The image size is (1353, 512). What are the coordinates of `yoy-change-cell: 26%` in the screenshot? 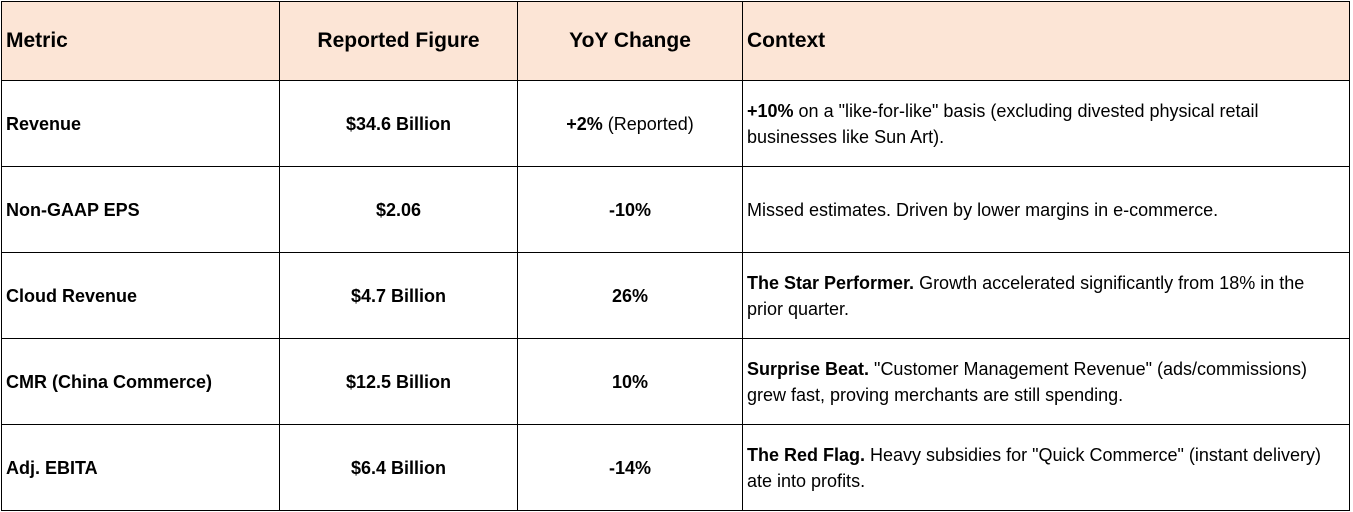 It's located at (630, 295).